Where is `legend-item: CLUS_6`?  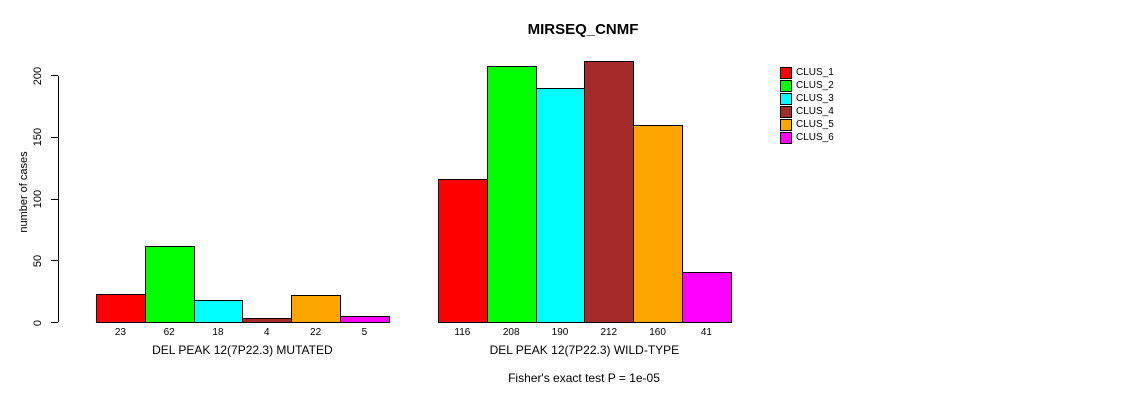 legend-item: CLUS_6 is located at coordinates (807, 137).